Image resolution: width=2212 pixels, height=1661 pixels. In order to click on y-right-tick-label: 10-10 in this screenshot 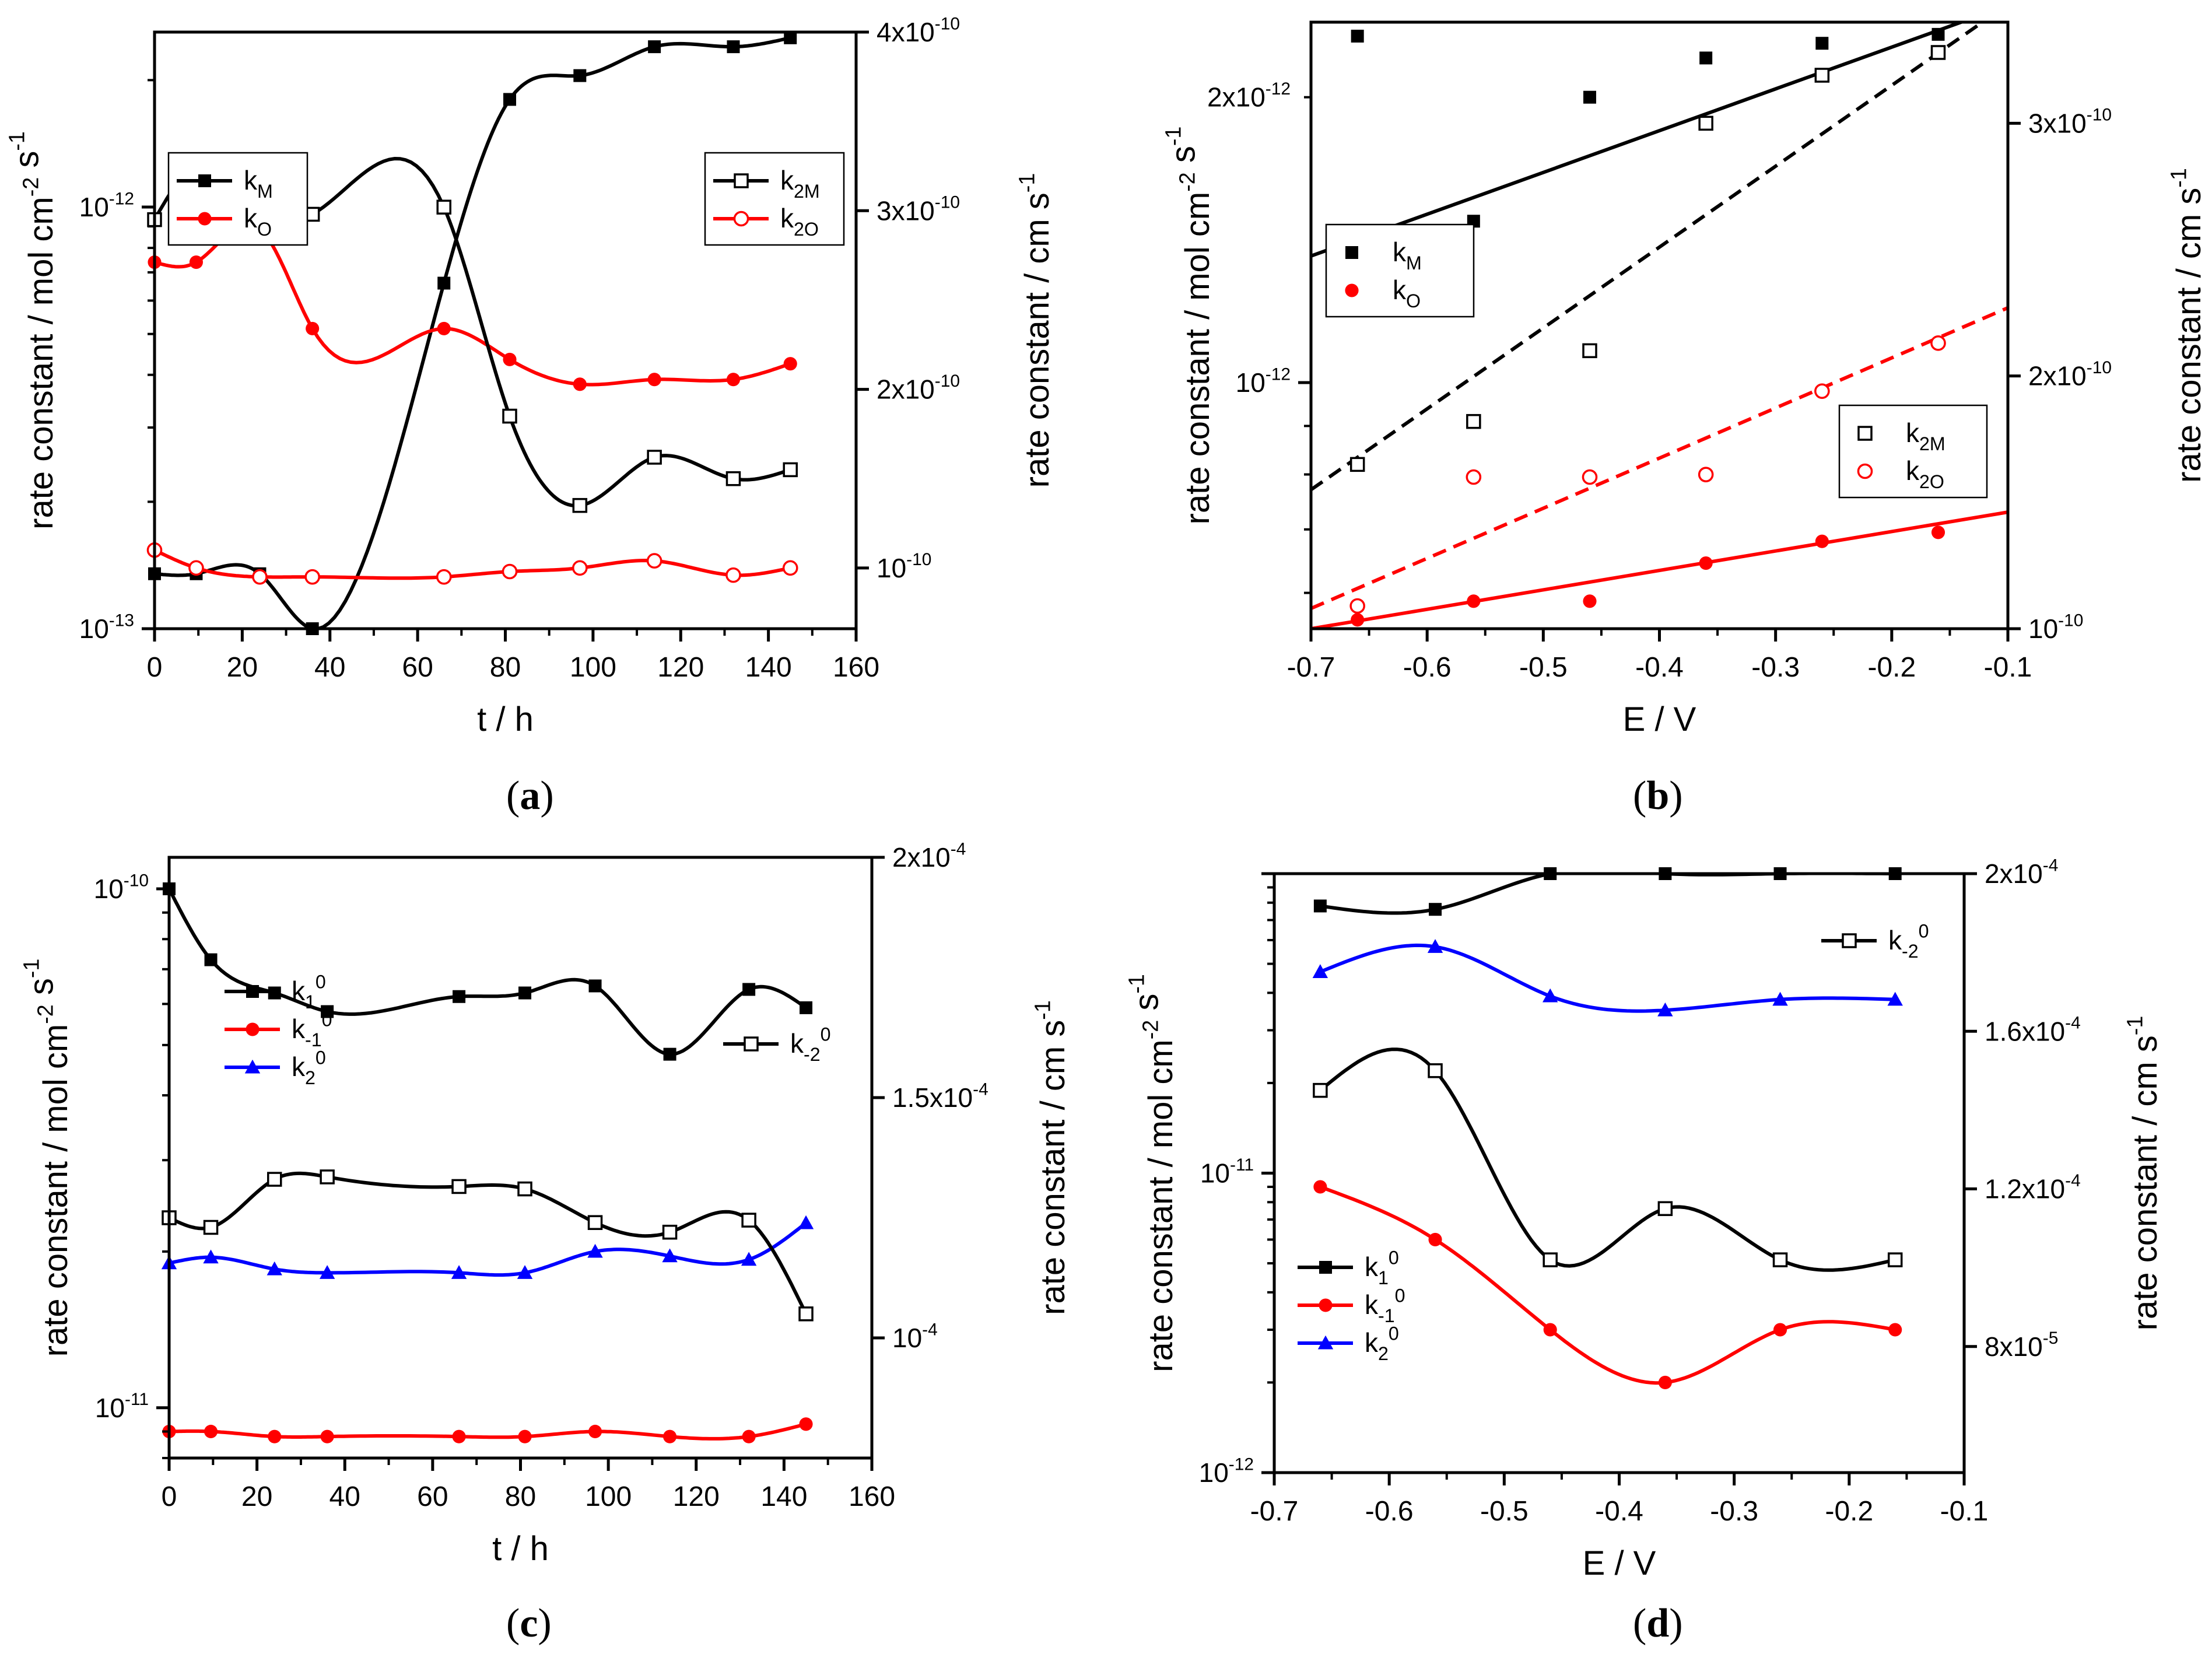, I will do `click(904, 566)`.